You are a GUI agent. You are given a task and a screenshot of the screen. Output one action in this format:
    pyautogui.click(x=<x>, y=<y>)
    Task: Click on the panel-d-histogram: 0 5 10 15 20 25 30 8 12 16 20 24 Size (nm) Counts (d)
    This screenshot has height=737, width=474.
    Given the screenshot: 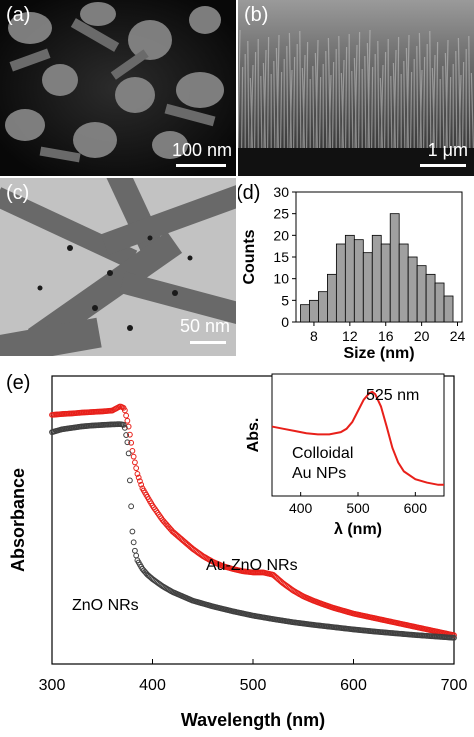 What is the action you would take?
    pyautogui.click(x=356, y=273)
    